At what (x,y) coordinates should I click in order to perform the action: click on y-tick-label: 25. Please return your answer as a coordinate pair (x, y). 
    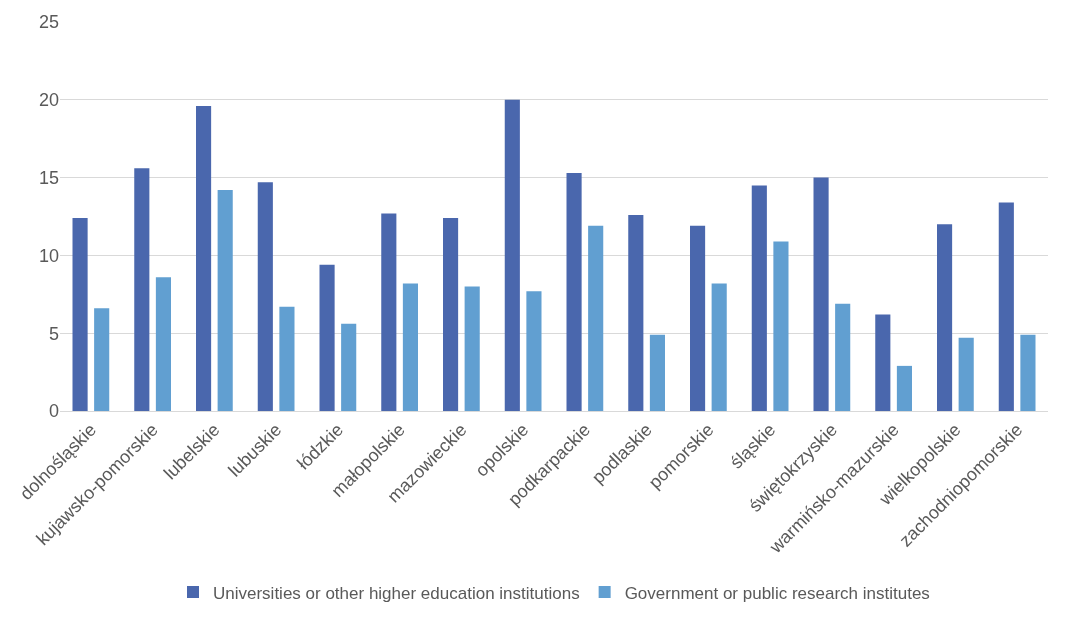
    Looking at the image, I should click on (48, 22).